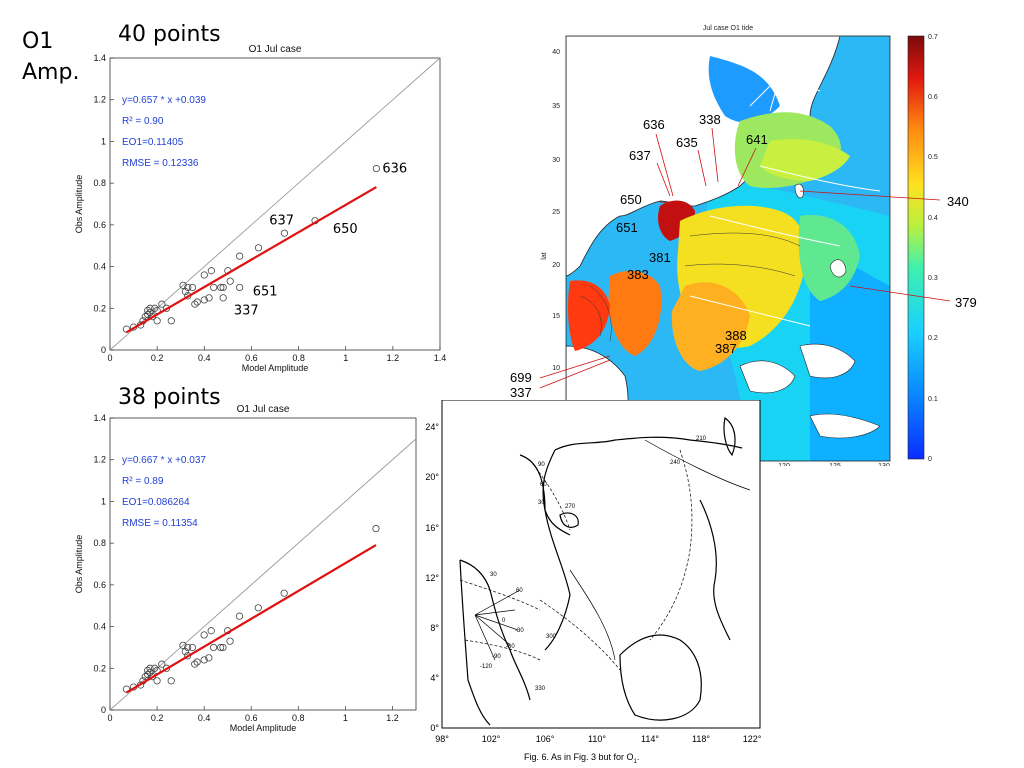 The width and height of the screenshot is (1024, 768). I want to click on regression-stat: EO1=0.11405, so click(153, 142).